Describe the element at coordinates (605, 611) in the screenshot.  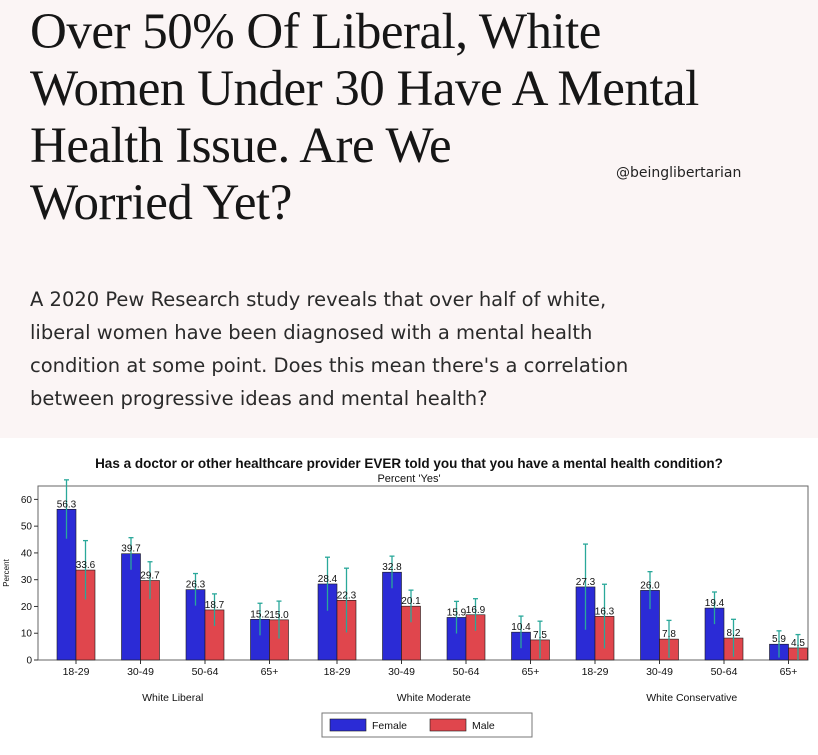
I see `data-label-male: 16.3` at that location.